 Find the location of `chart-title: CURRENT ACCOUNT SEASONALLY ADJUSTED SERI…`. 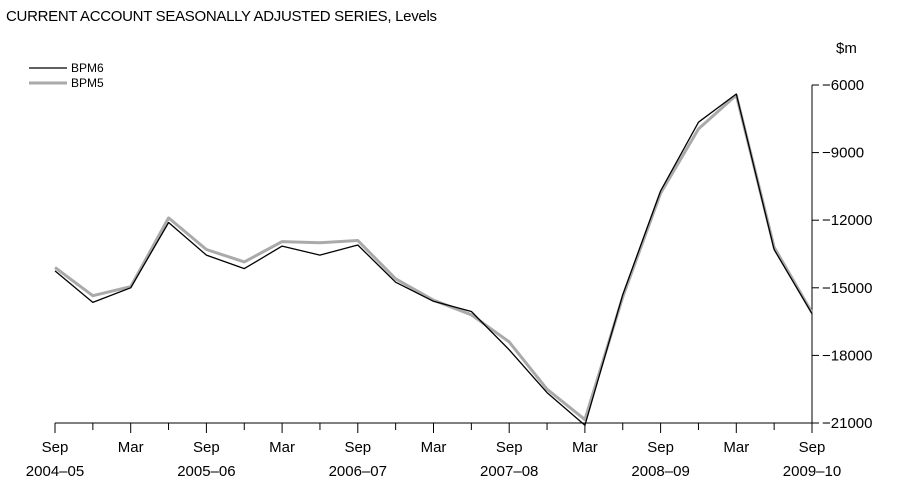

chart-title: CURRENT ACCOUNT SEASONALLY ADJUSTED SERI… is located at coordinates (221, 16).